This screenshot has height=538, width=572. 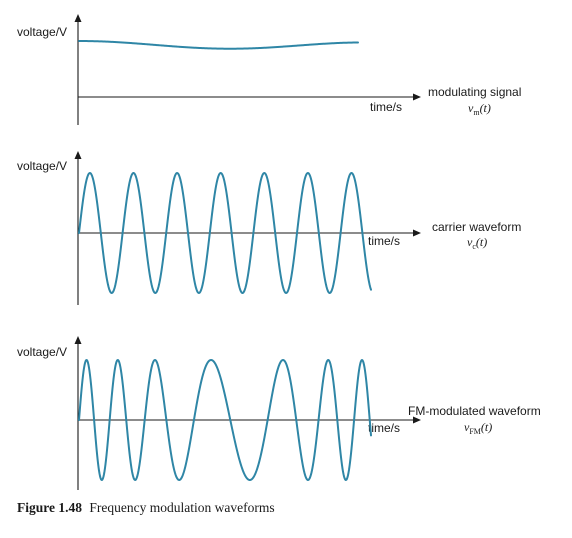 What do you see at coordinates (49, 507) in the screenshot?
I see `caption-number: Figure 1.48` at bounding box center [49, 507].